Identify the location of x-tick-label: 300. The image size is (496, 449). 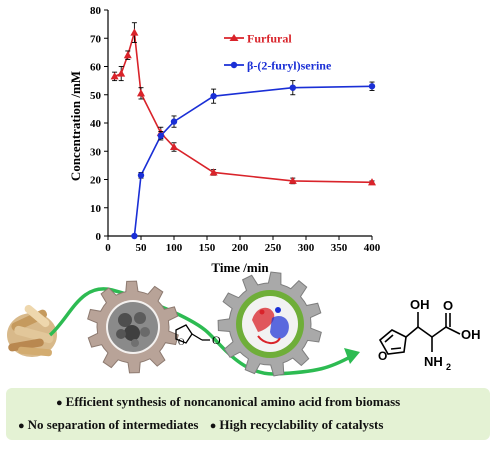
(306, 248).